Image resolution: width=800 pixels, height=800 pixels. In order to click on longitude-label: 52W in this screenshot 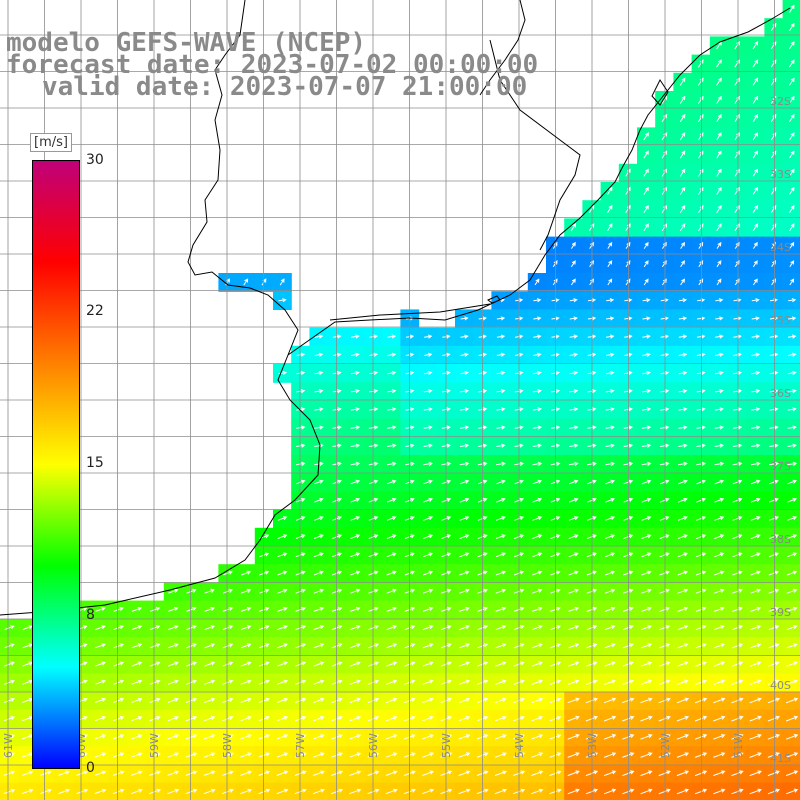, I will do `click(665, 745)`.